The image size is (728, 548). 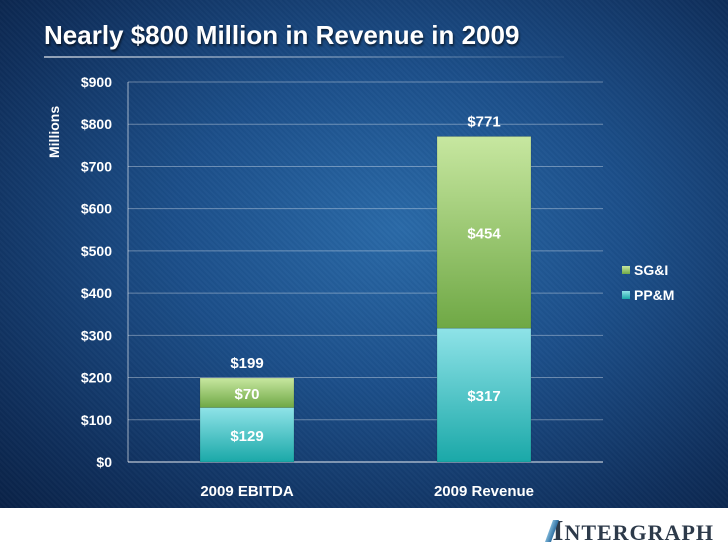 I want to click on y-tick-label: $100, so click(x=96, y=420).